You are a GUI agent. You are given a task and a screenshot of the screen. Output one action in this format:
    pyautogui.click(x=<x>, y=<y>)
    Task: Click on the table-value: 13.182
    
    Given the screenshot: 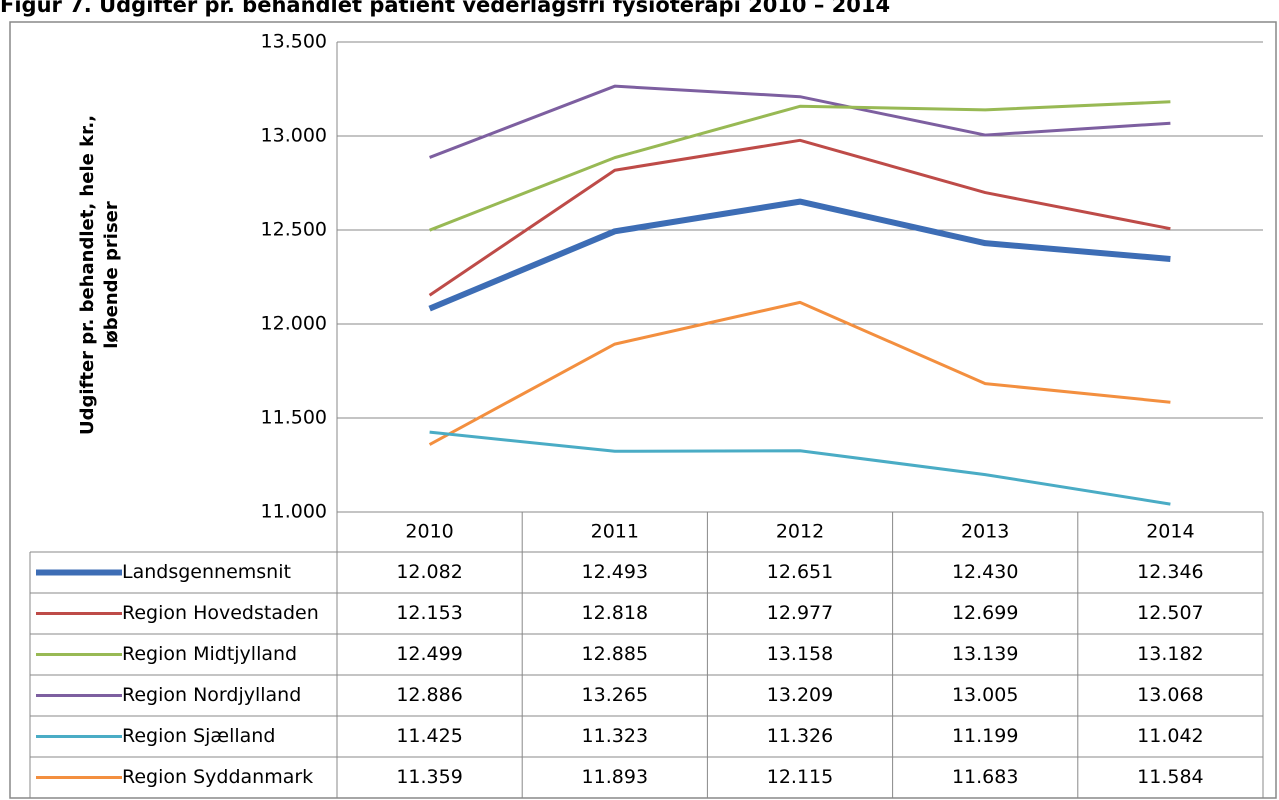 What is the action you would take?
    pyautogui.click(x=1170, y=654)
    